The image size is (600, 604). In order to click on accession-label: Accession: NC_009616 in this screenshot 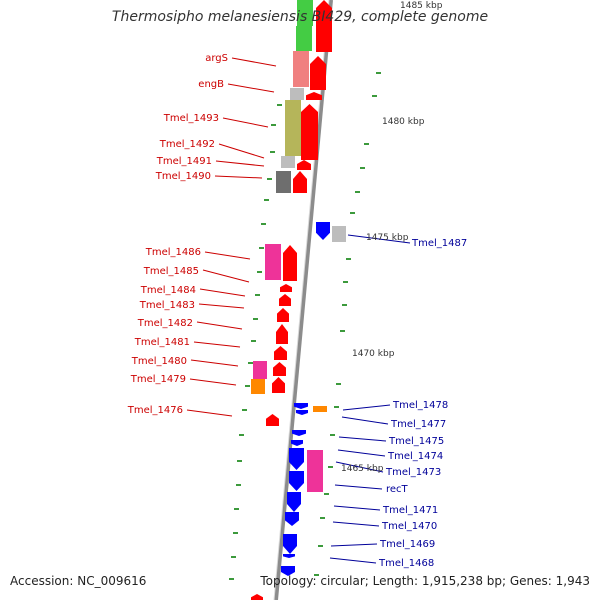, I will do `click(78, 581)`.